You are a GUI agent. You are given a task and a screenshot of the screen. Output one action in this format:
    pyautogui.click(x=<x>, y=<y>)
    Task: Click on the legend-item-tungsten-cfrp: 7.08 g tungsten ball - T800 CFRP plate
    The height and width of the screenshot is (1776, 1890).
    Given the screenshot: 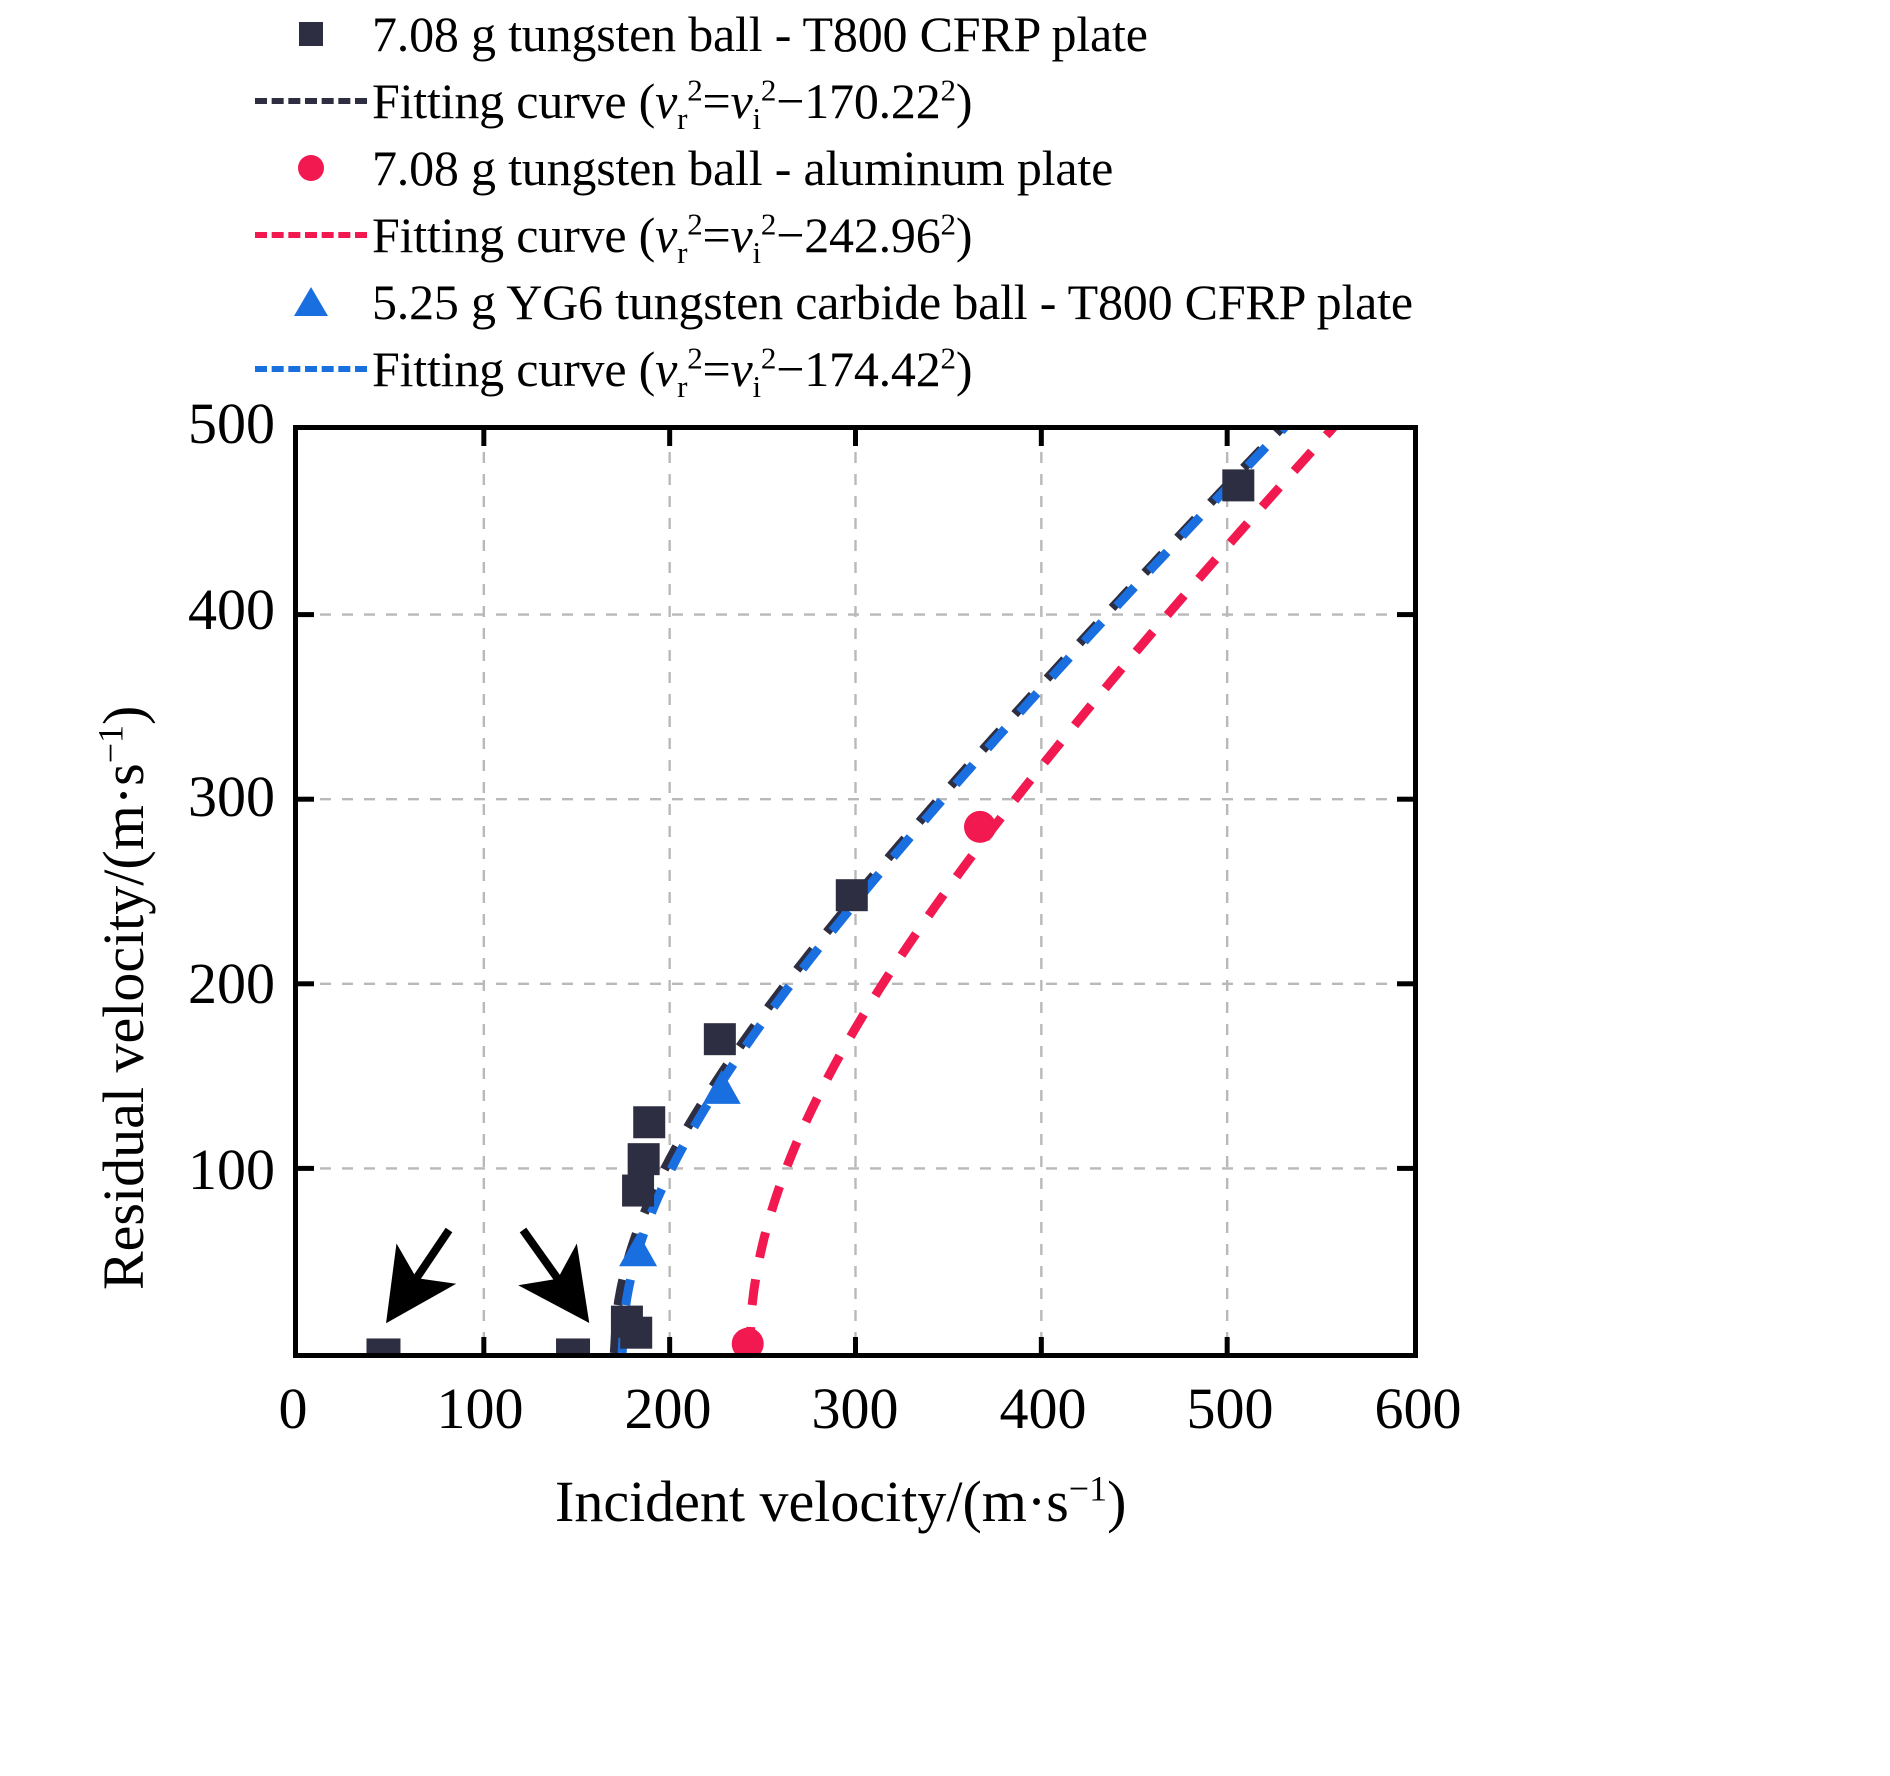 What is the action you would take?
    pyautogui.click(x=1050, y=33)
    